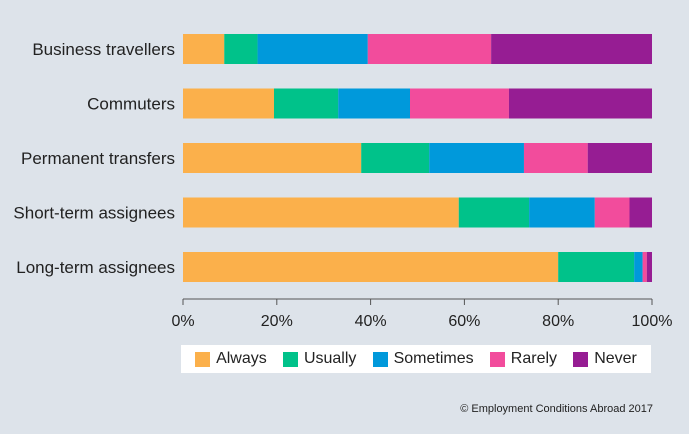 This screenshot has width=689, height=434. What do you see at coordinates (330, 358) in the screenshot?
I see `legend-label: Usually` at bounding box center [330, 358].